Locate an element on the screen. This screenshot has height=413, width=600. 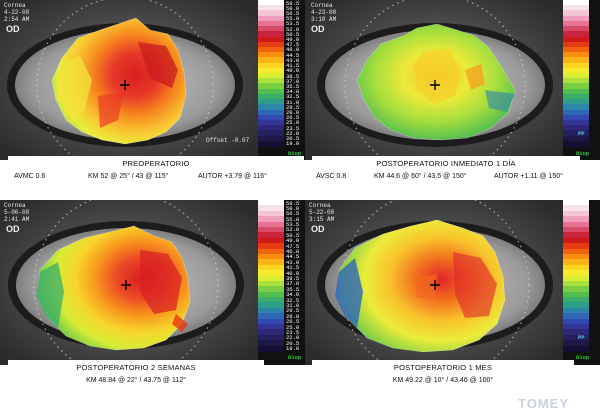
caption-title: POSTOPERATORIO 2 SEMANAS is located at coordinates (136, 367).